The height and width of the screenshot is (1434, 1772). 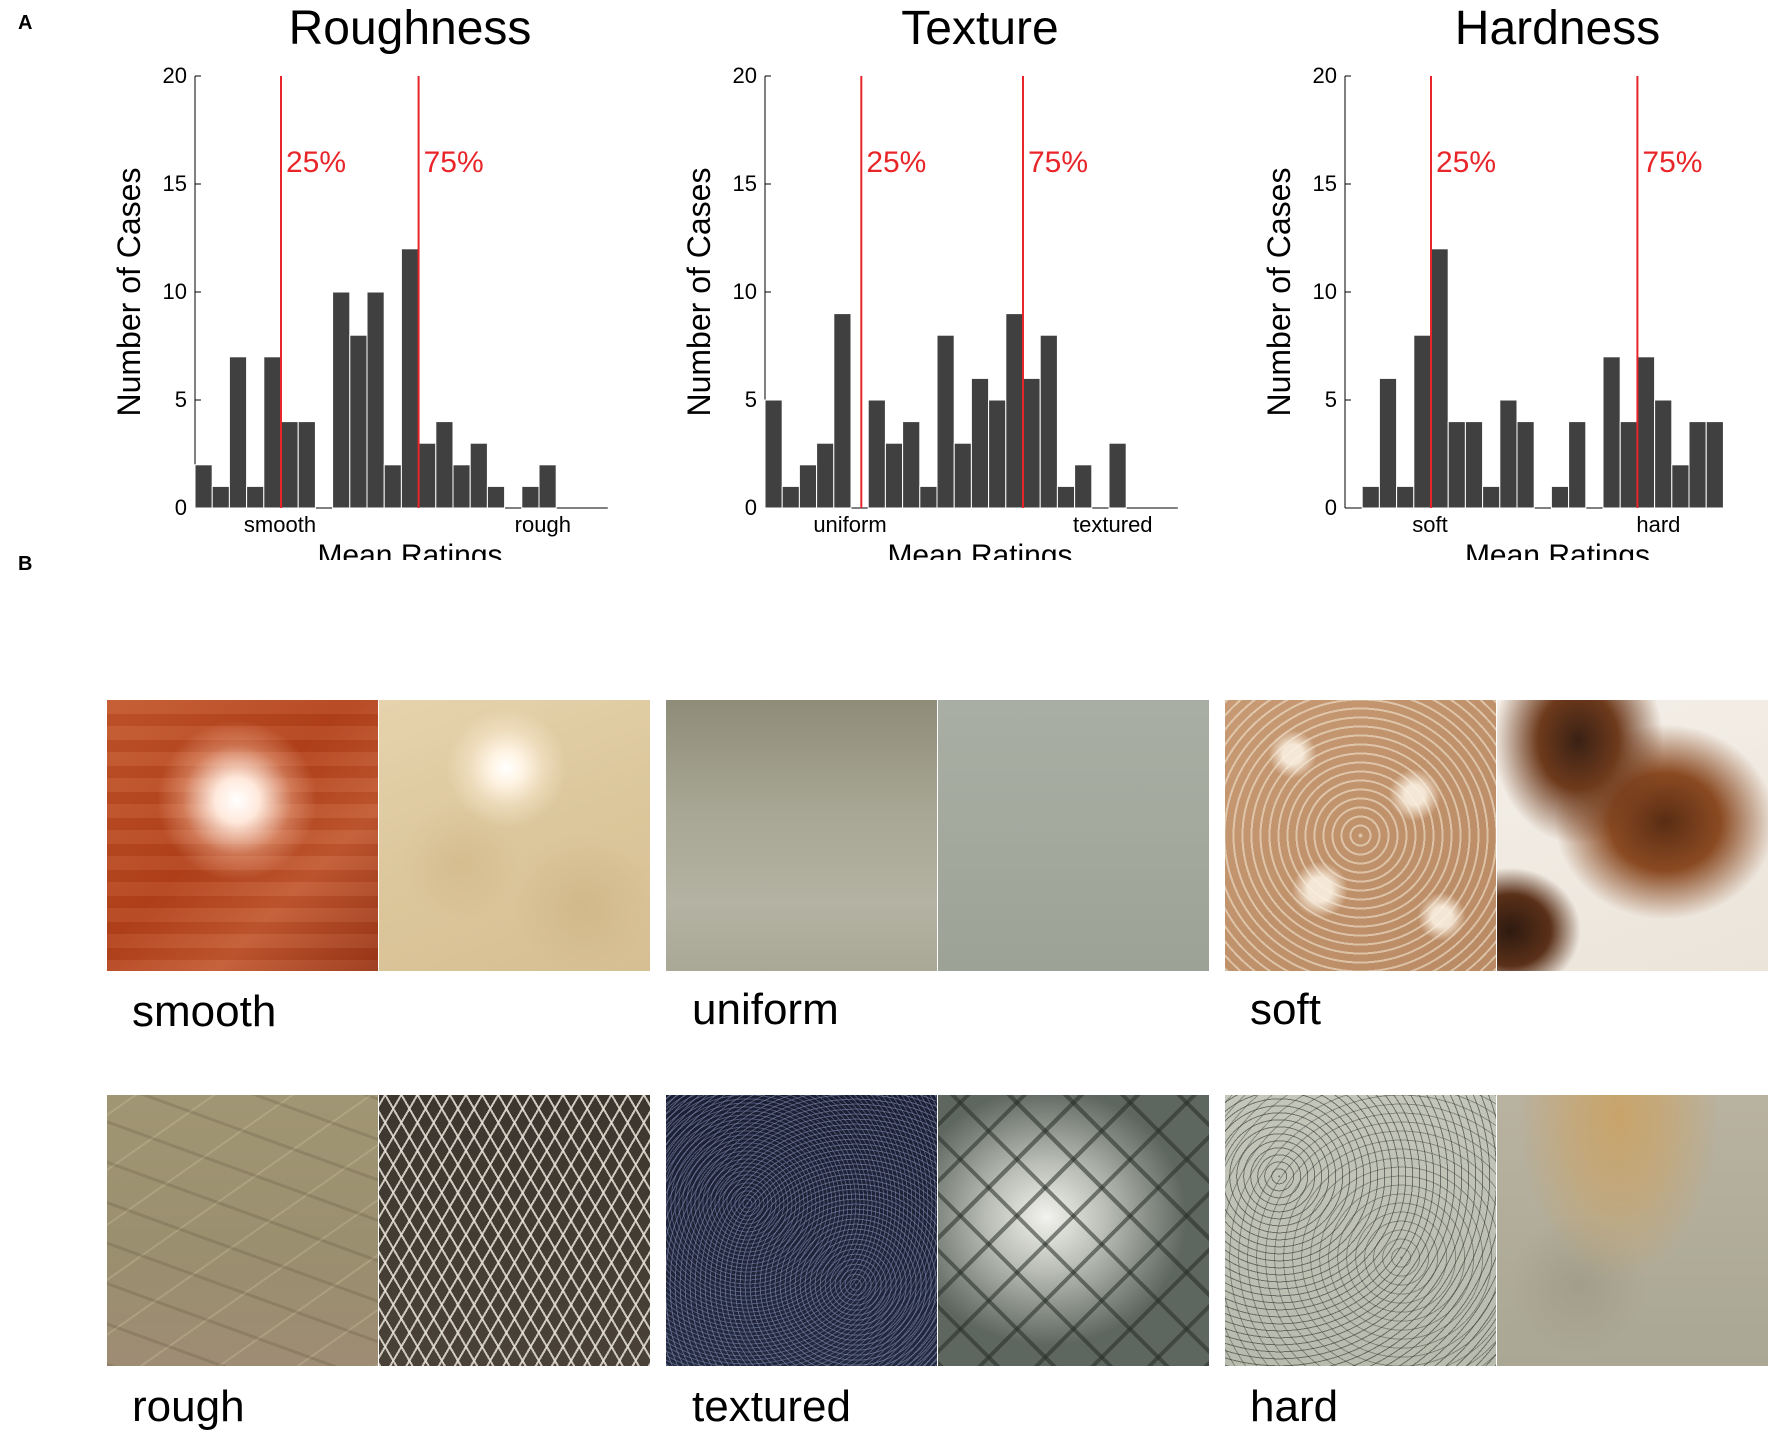 What do you see at coordinates (25, 23) in the screenshot?
I see `panel-label-a: A` at bounding box center [25, 23].